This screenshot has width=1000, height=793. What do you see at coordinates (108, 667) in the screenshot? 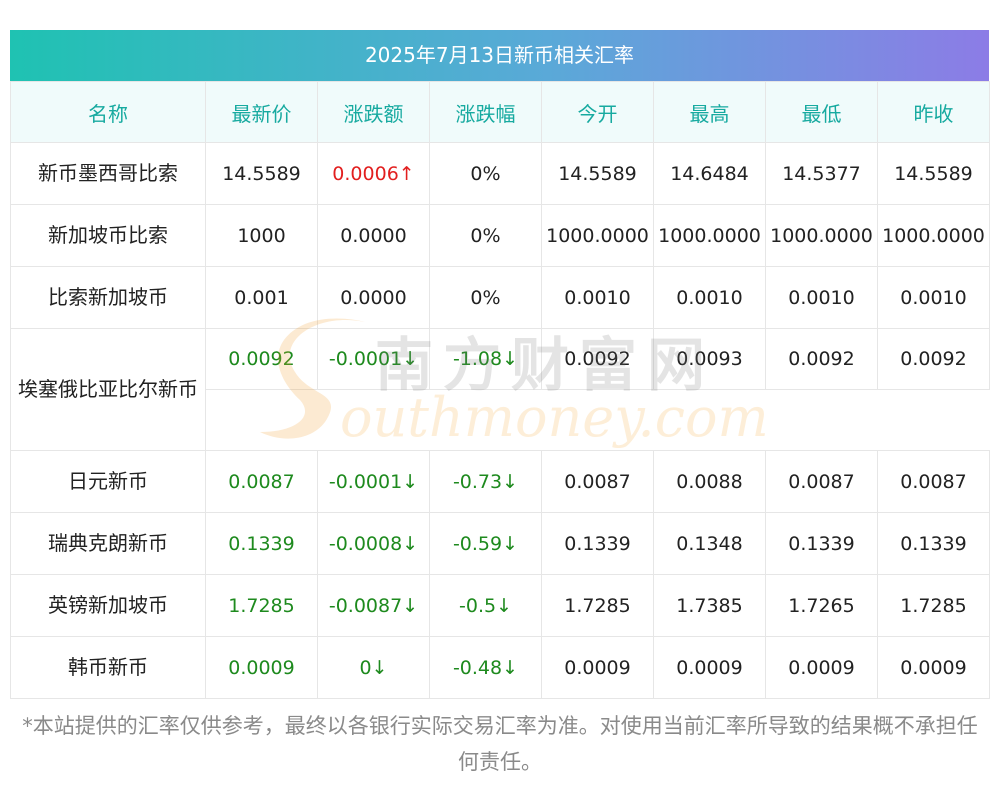
I see `cell-name: 韩币新币` at bounding box center [108, 667].